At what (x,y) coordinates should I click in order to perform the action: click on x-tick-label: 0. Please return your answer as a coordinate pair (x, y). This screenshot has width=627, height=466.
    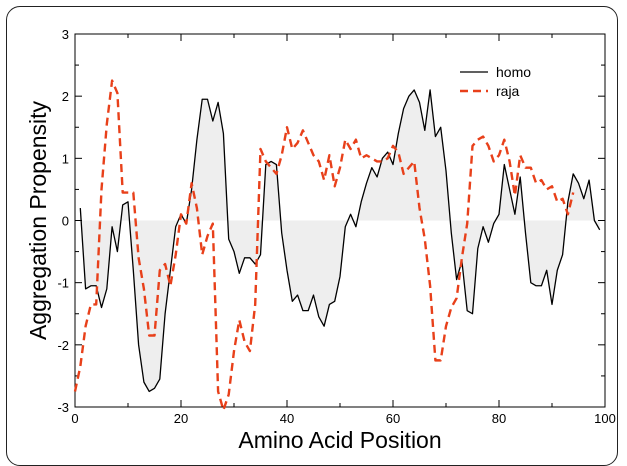
    Looking at the image, I should click on (74, 418).